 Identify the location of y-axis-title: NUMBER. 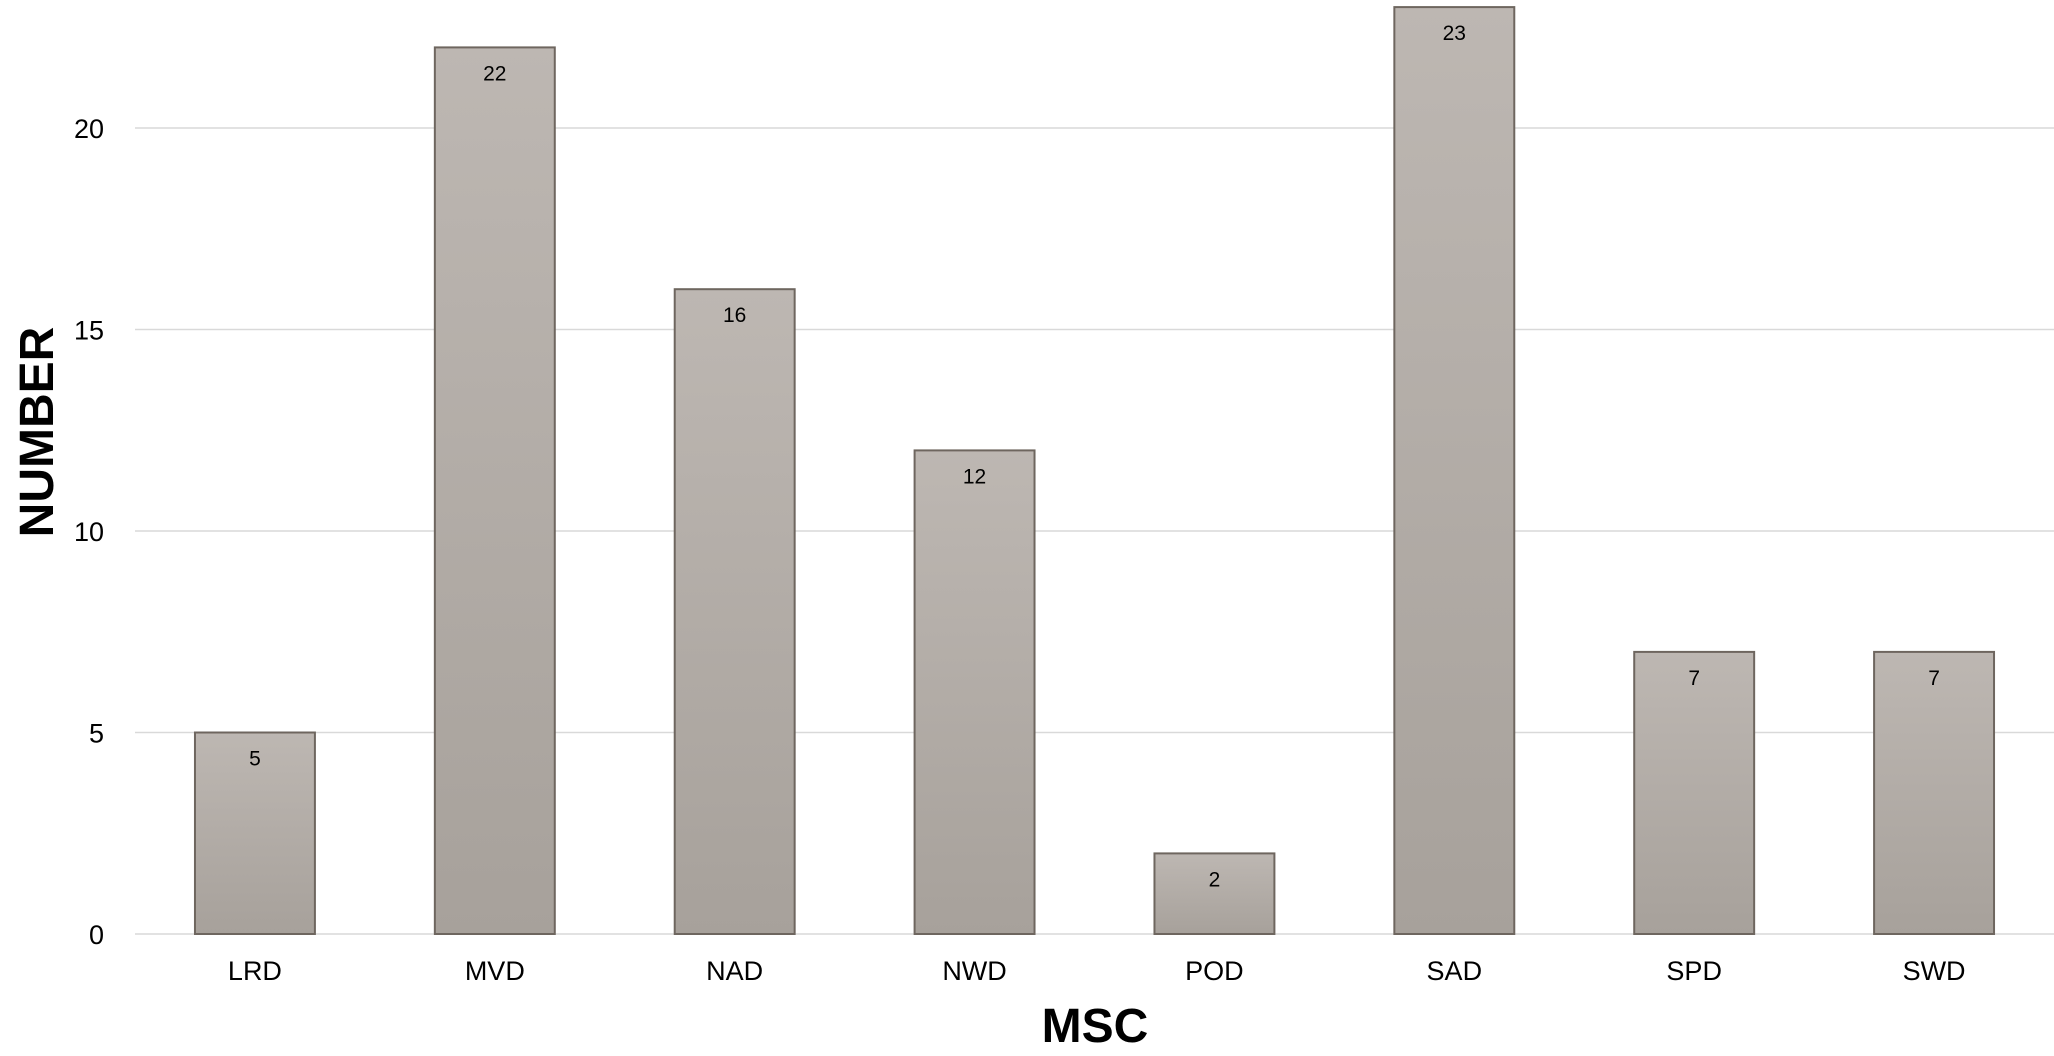
(37, 432).